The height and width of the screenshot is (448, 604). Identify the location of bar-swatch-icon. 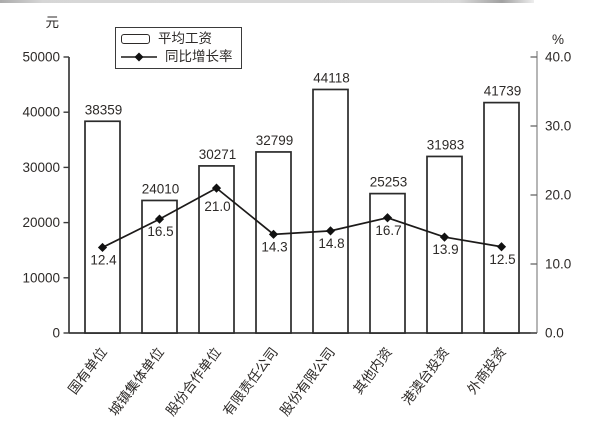
(135, 39).